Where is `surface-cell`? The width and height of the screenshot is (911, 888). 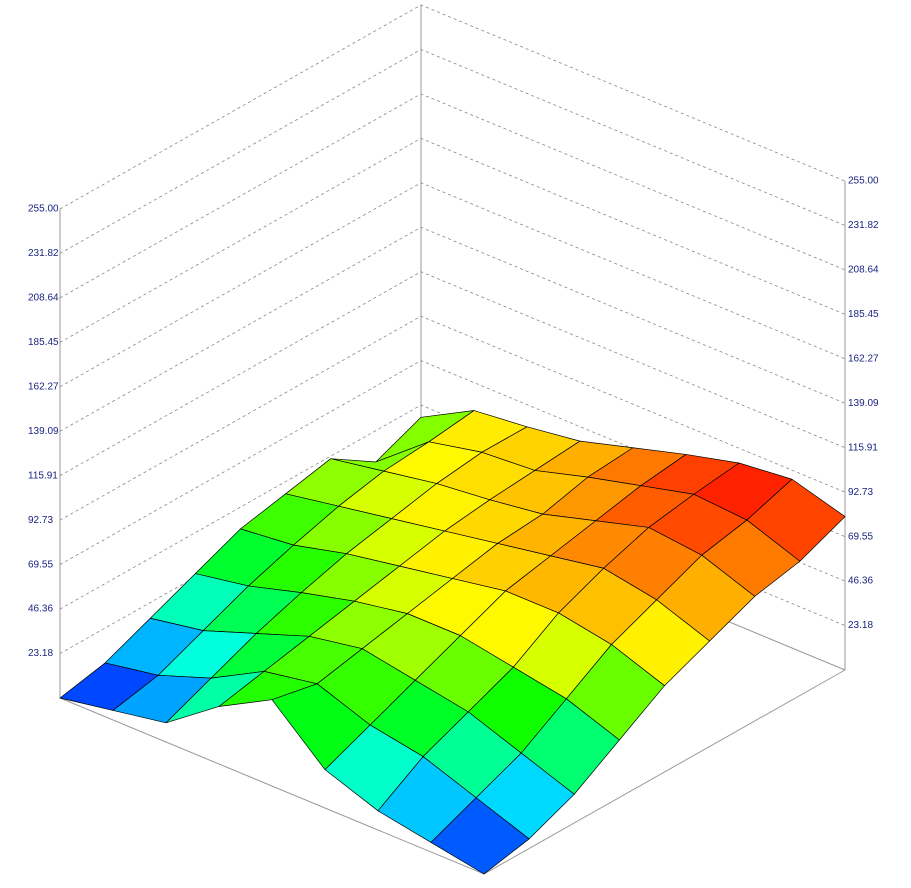 surface-cell is located at coordinates (480, 836).